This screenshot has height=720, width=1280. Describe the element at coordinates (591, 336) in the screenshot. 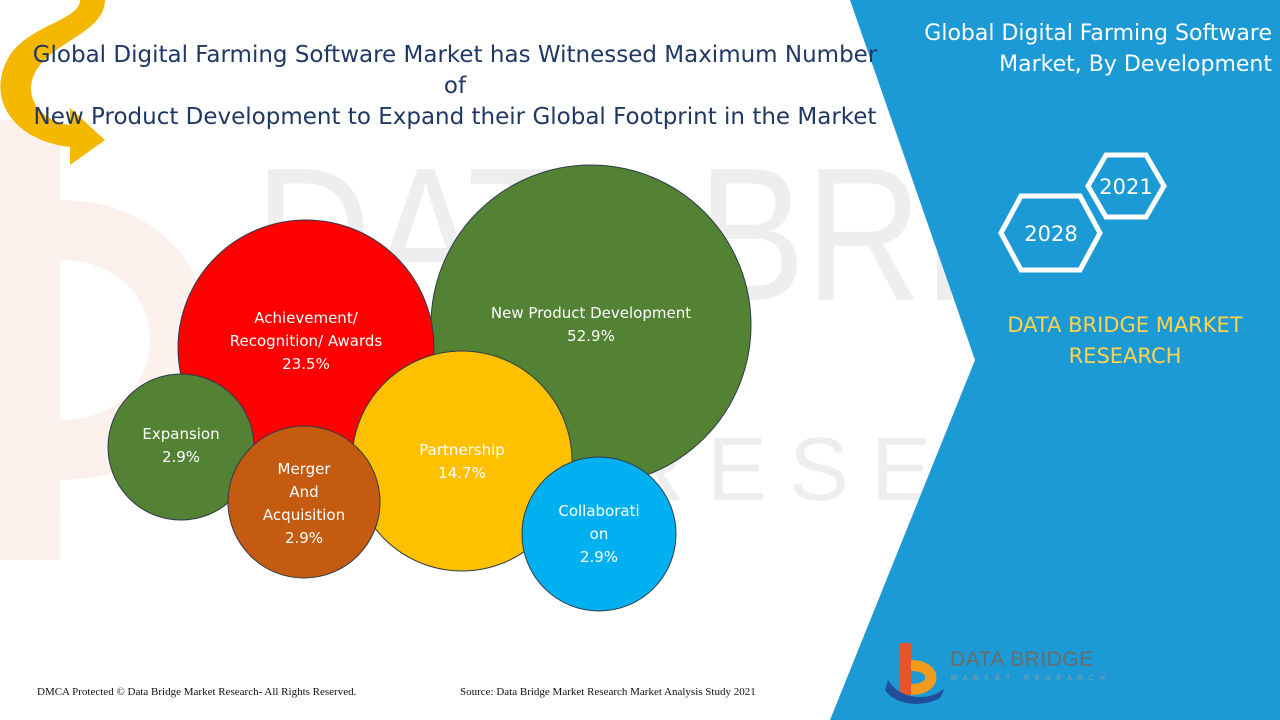

I see `bubble-label: 52.9%` at that location.